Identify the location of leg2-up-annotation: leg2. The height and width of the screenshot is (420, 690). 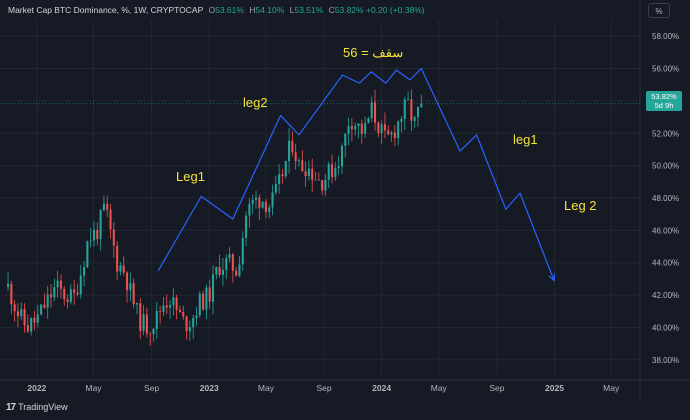
(255, 102).